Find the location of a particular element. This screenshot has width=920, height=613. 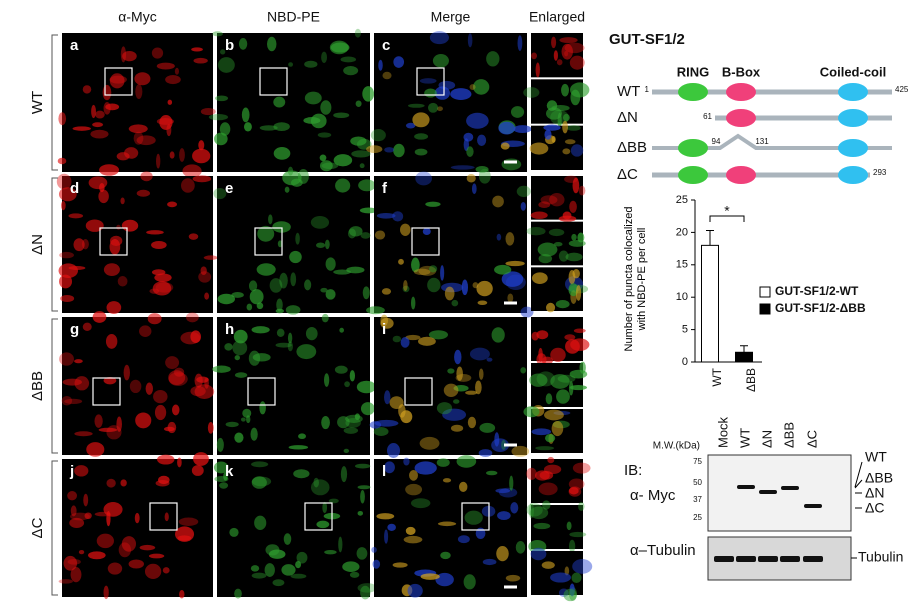

column-header: Enlarged is located at coordinates (557, 17).